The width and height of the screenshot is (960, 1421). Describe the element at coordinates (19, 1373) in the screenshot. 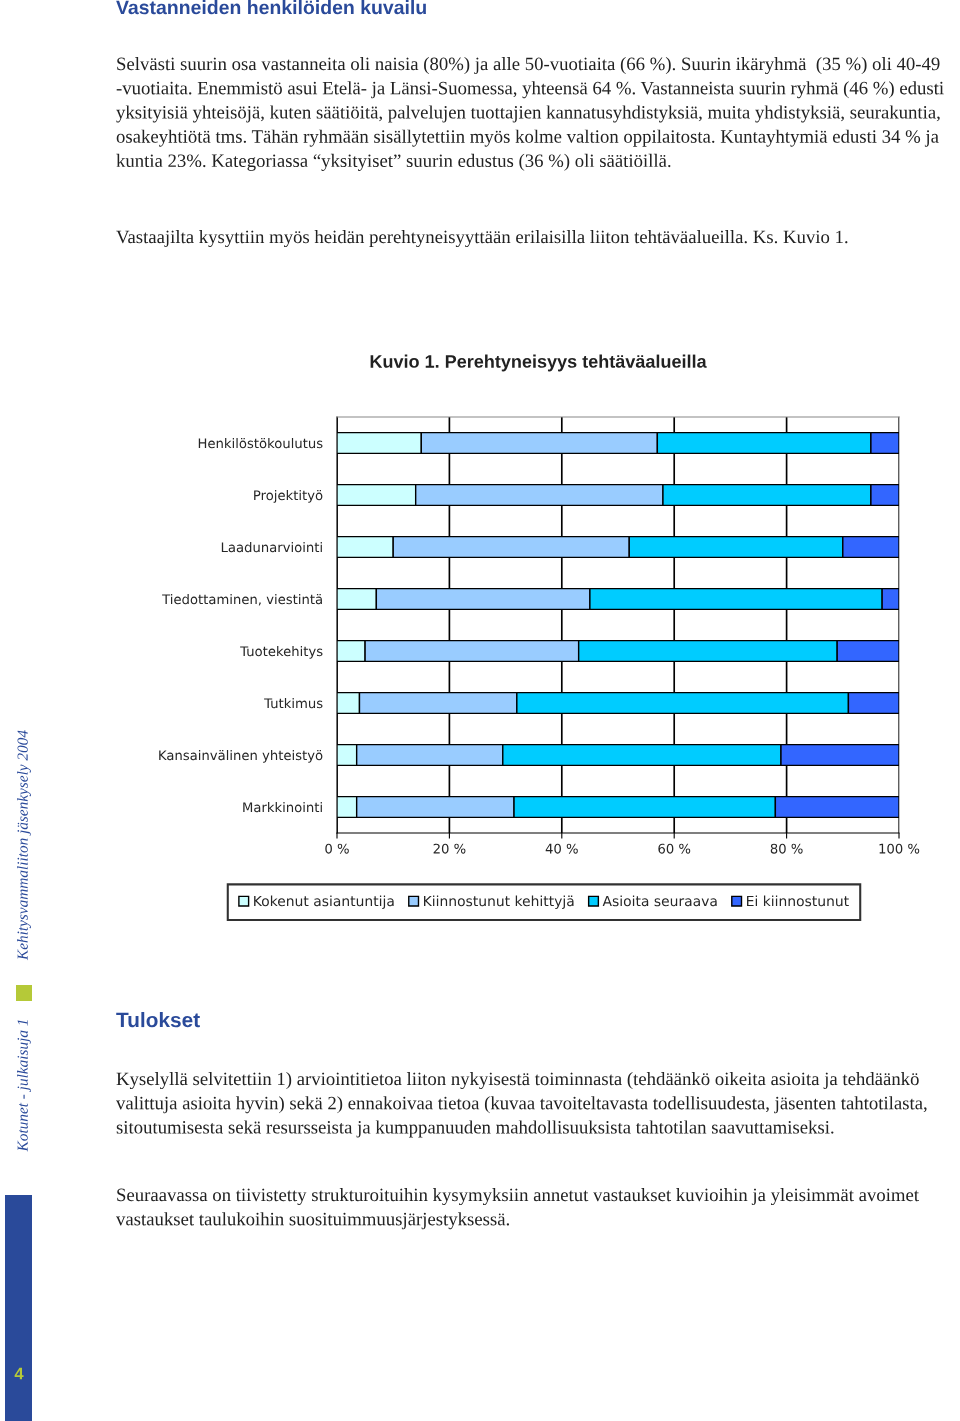

I see `text: 4` at that location.